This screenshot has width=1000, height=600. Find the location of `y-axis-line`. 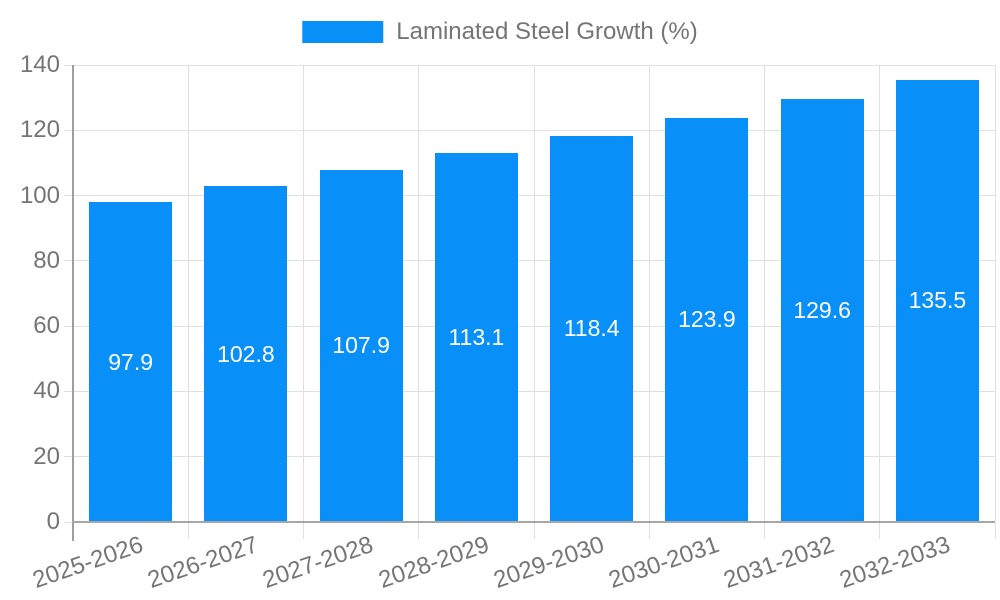

y-axis-line is located at coordinates (73, 294).